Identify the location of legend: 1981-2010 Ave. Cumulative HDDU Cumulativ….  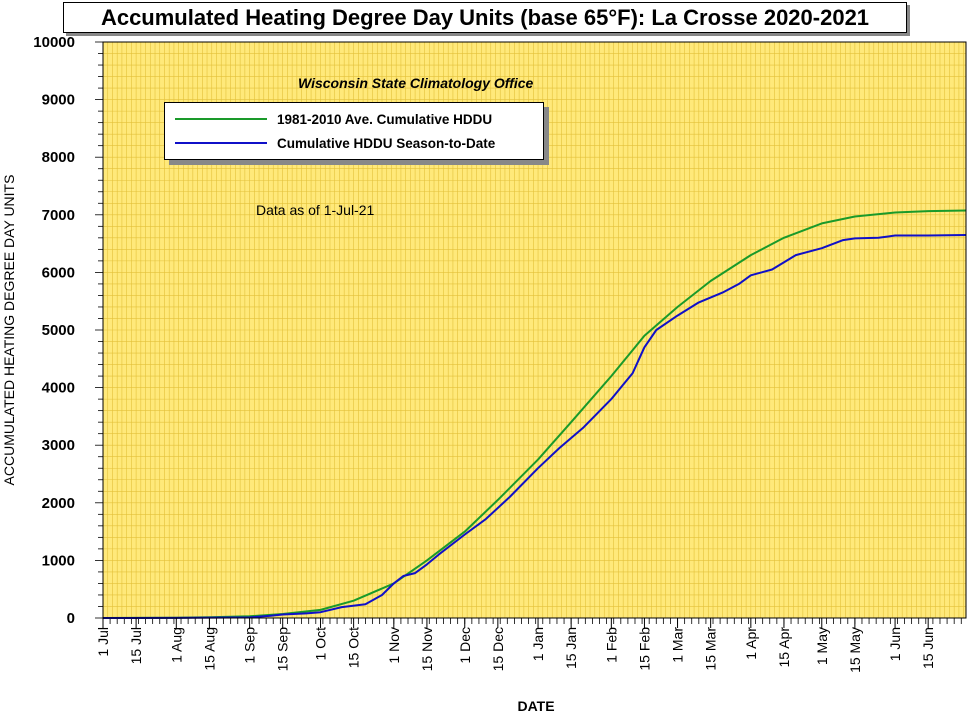
(354, 131).